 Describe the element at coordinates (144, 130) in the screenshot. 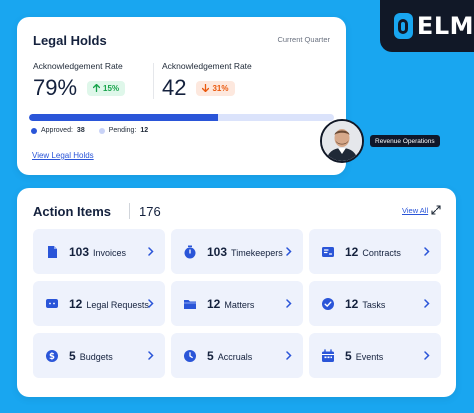

I see `pending-count: 12` at that location.